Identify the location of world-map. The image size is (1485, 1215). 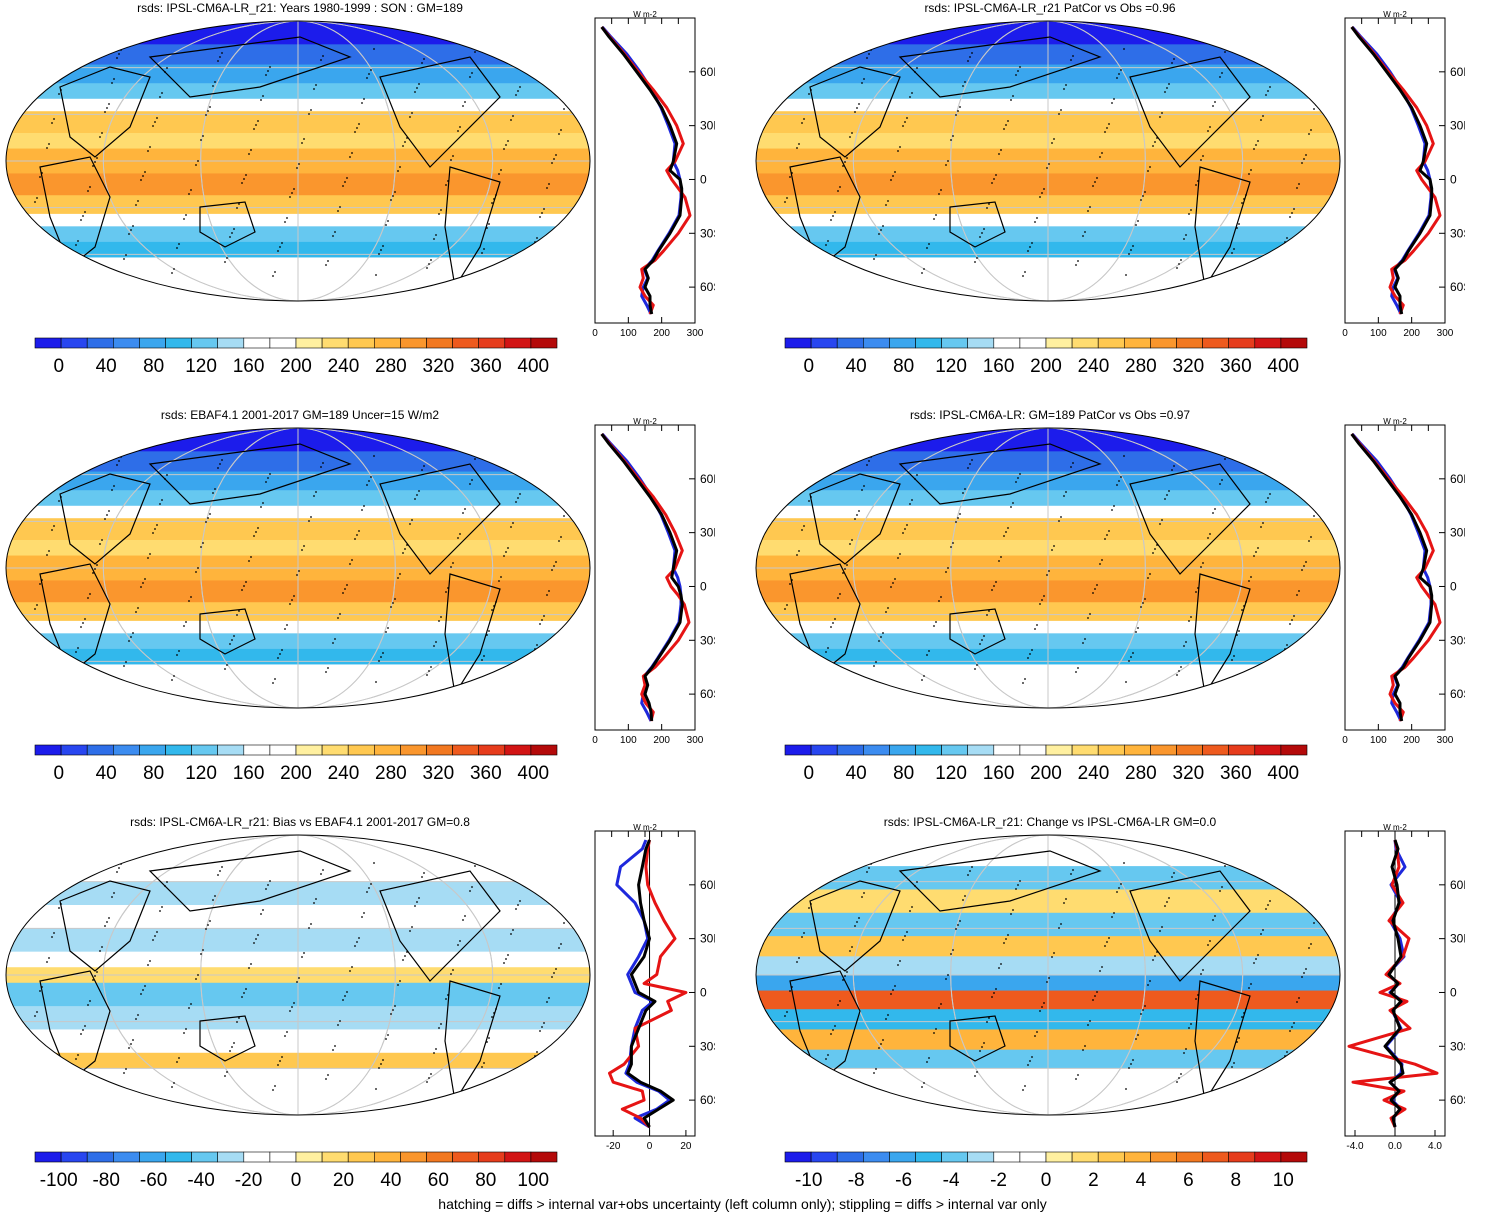
(1048, 975).